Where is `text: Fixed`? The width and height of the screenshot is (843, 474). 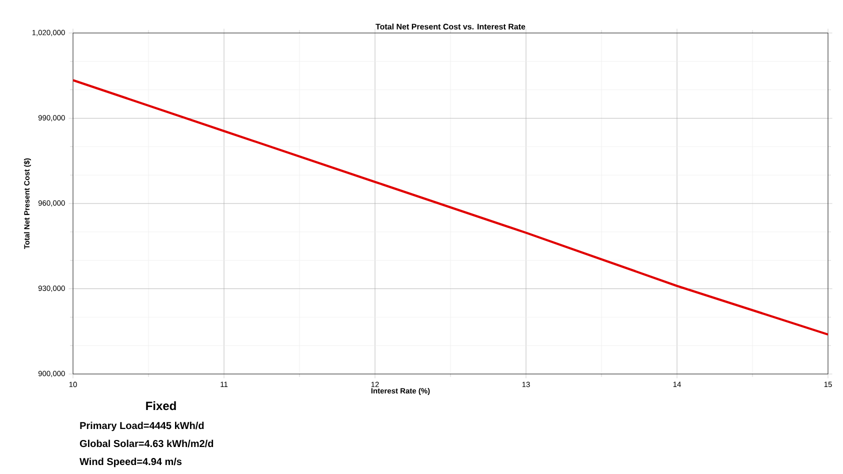
text: Fixed is located at coordinates (161, 405).